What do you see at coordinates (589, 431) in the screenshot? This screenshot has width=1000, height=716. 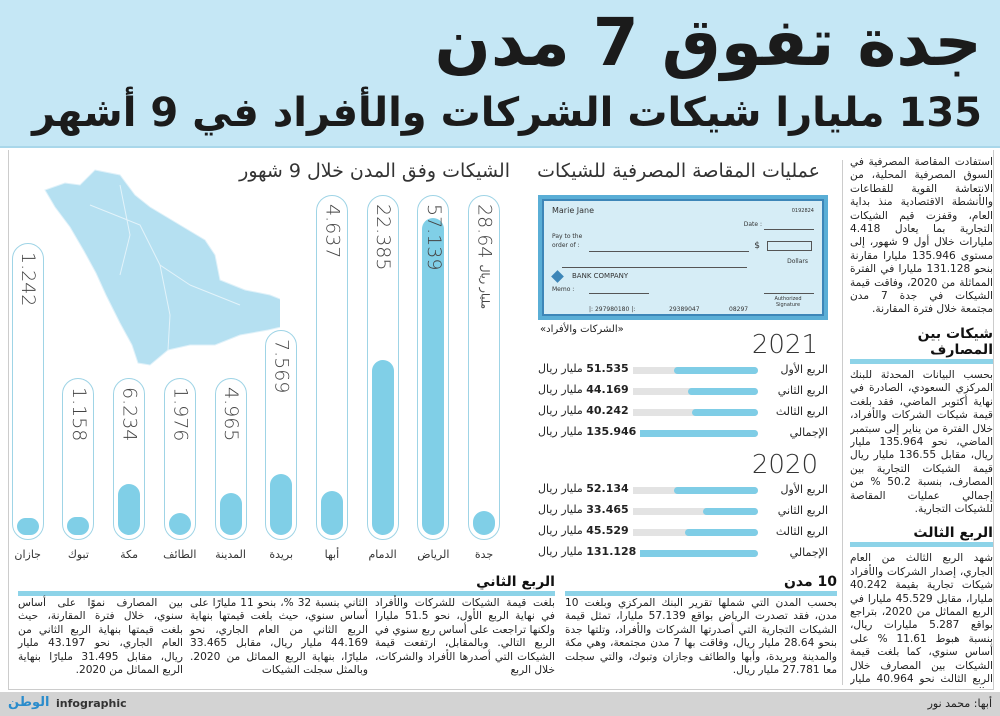 I see `row-value: 135.946 مليار ريال` at bounding box center [589, 431].